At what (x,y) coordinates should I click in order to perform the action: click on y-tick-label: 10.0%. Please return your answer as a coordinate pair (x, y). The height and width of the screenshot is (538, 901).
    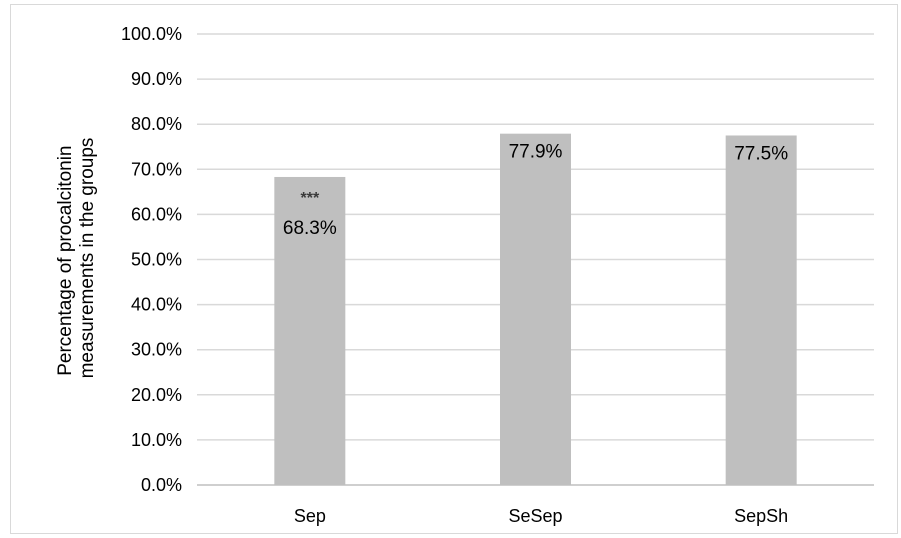
    Looking at the image, I should click on (156, 440).